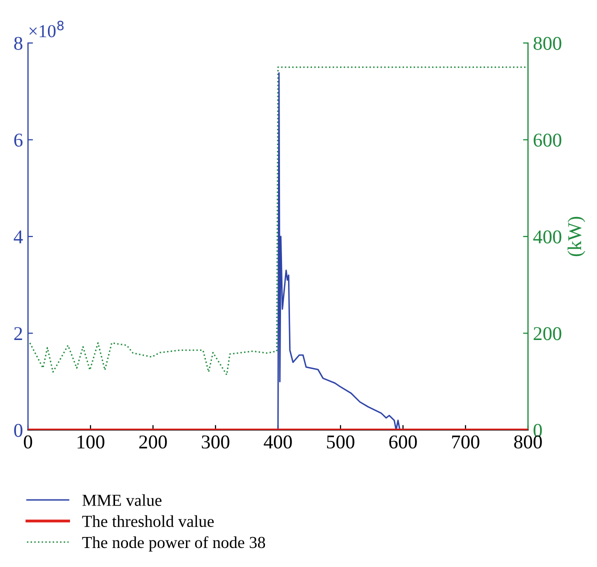 The width and height of the screenshot is (597, 567). I want to click on x-tick-label: 400, so click(278, 442).